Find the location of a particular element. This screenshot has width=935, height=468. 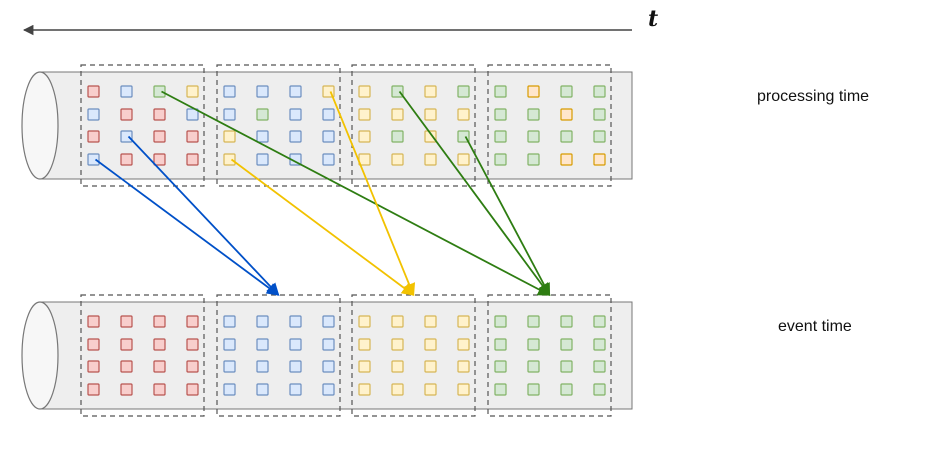

processing-time-pipe-end-cap is located at coordinates (40, 125).